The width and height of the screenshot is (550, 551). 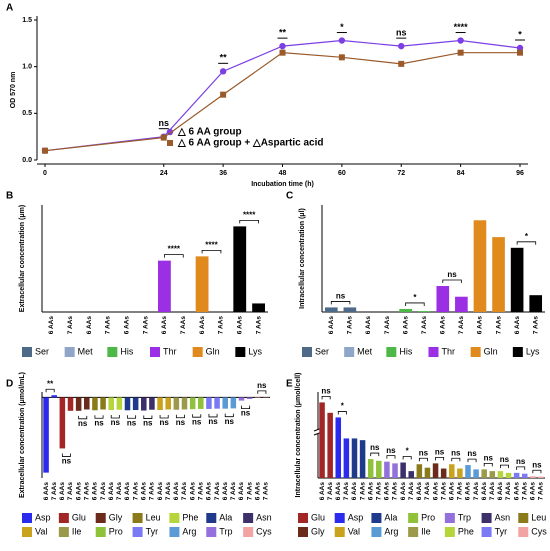 What do you see at coordinates (116, 531) in the screenshot?
I see `legend-label: Pro` at bounding box center [116, 531].